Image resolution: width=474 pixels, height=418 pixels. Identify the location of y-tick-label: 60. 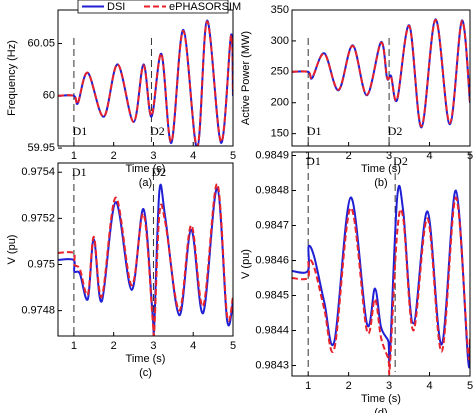
(49, 96).